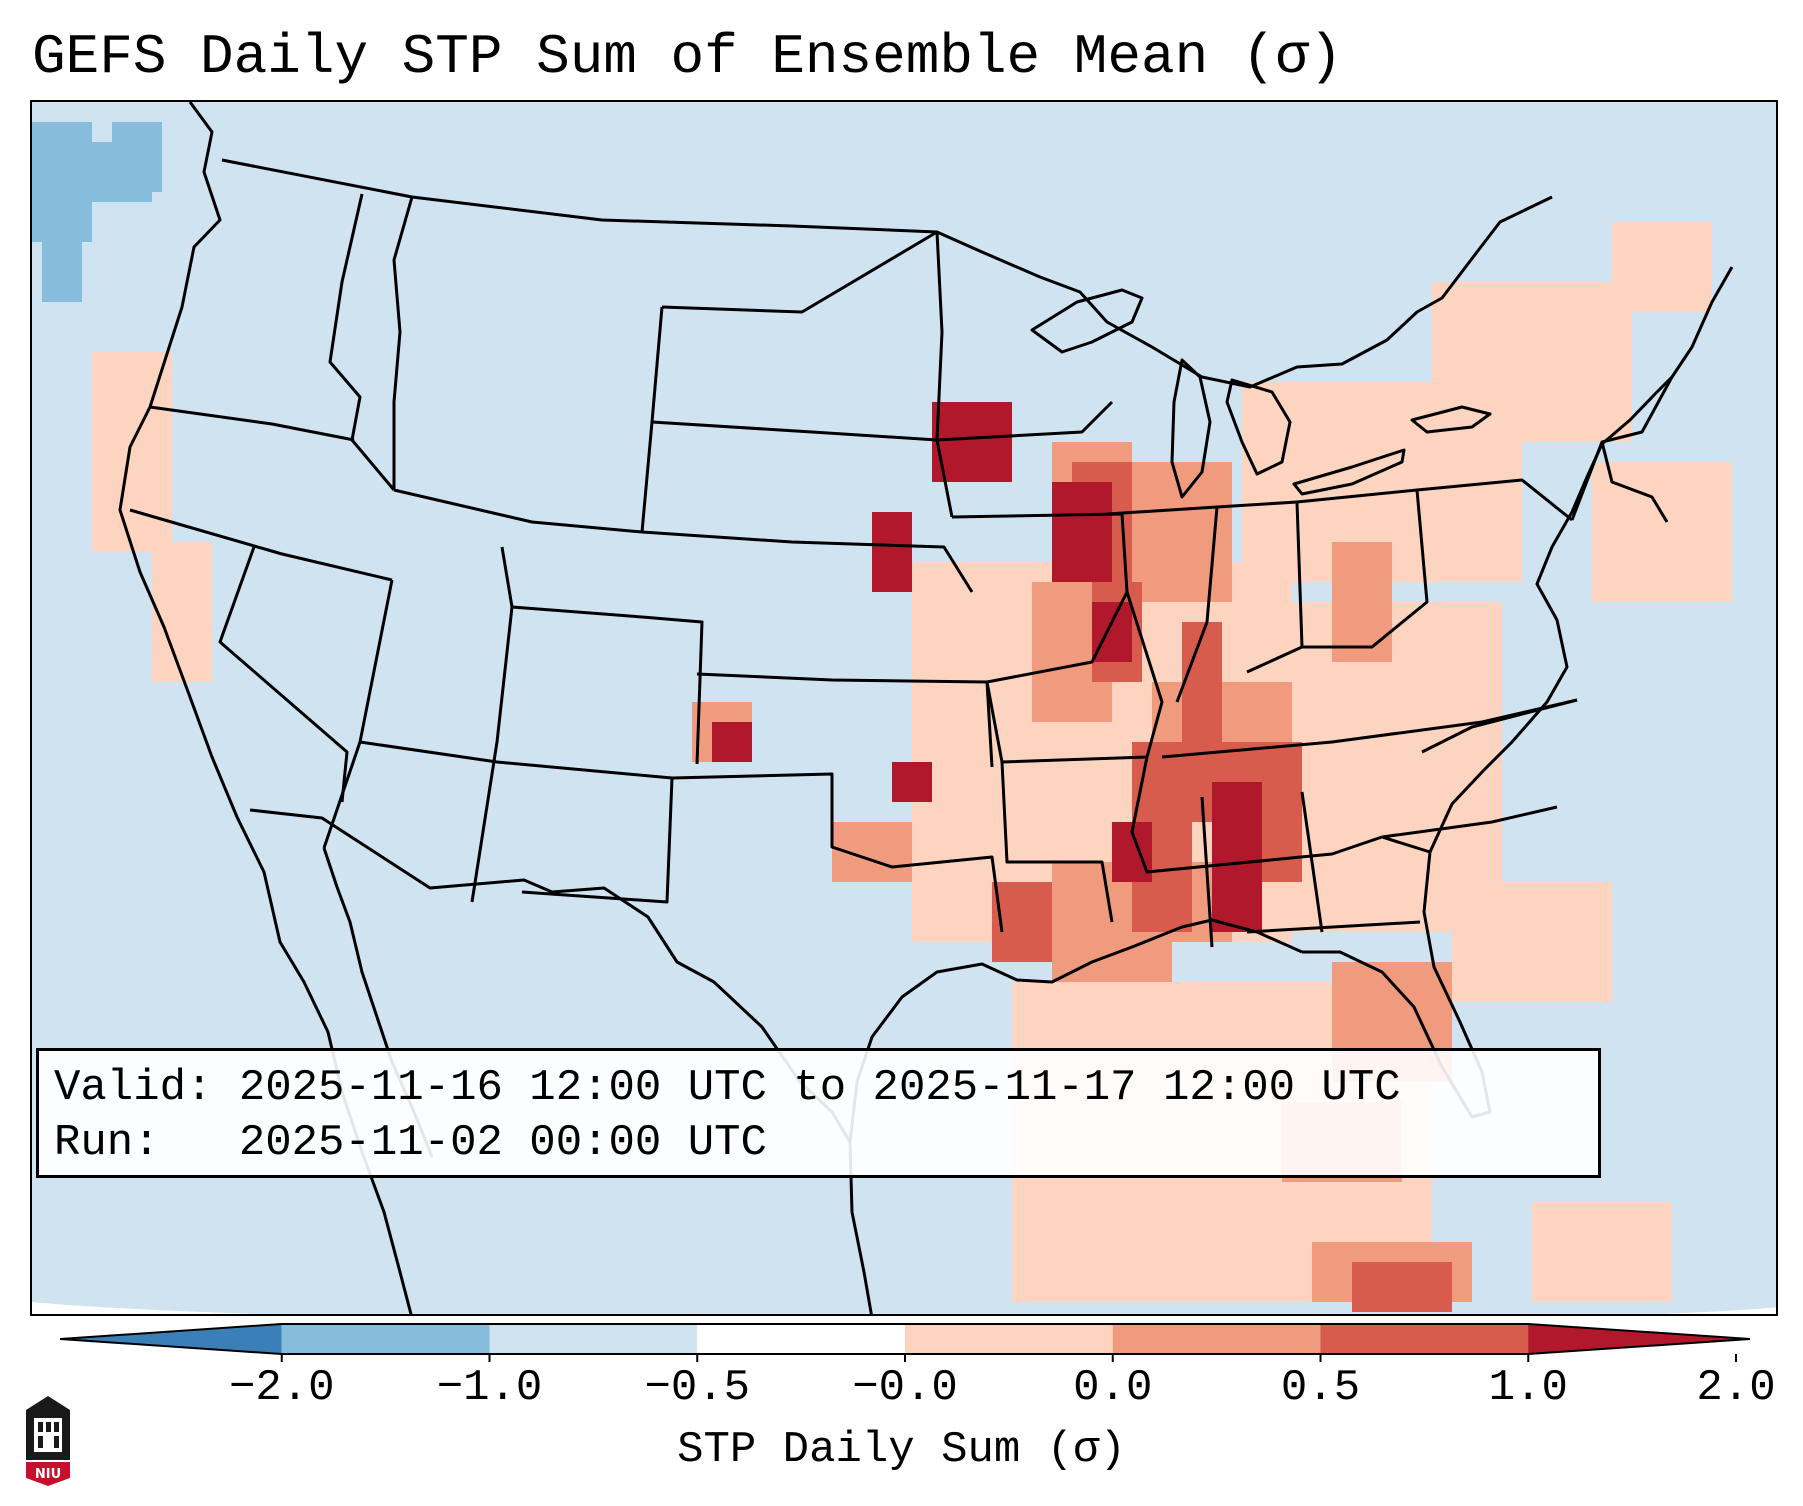  Describe the element at coordinates (48, 1474) in the screenshot. I see `logo-text: NIU` at that location.